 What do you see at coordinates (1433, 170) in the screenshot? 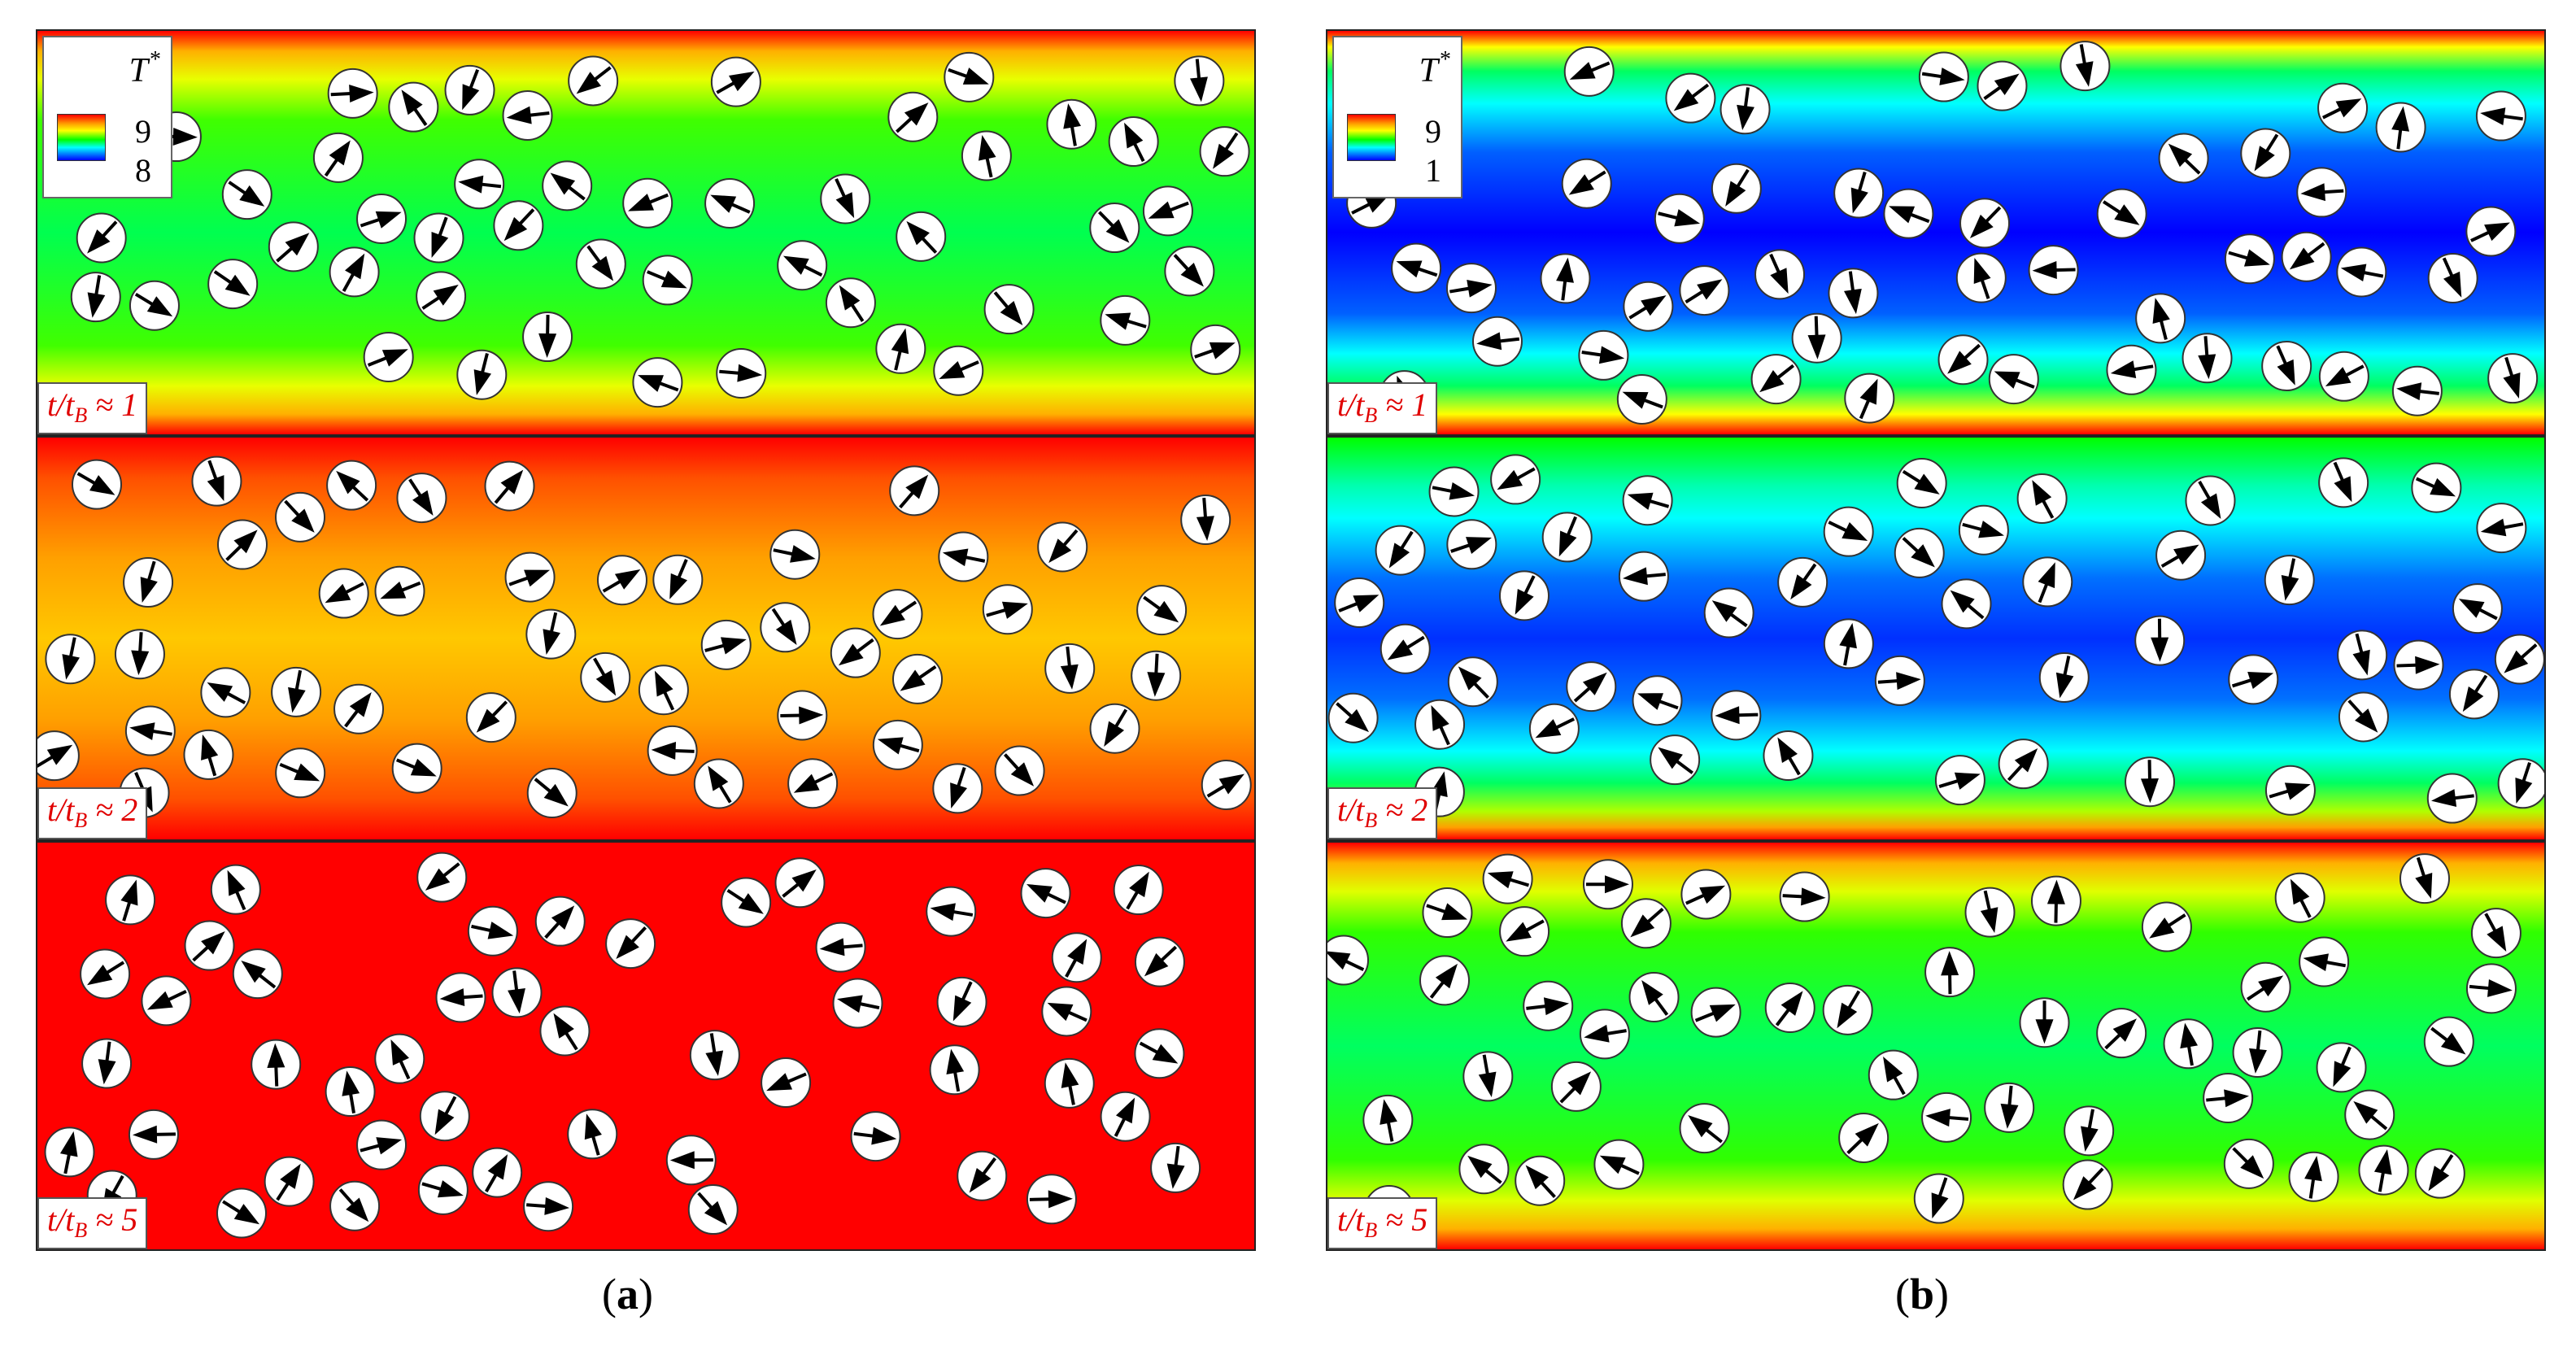
I see `legend-min-label: 1` at bounding box center [1433, 170].